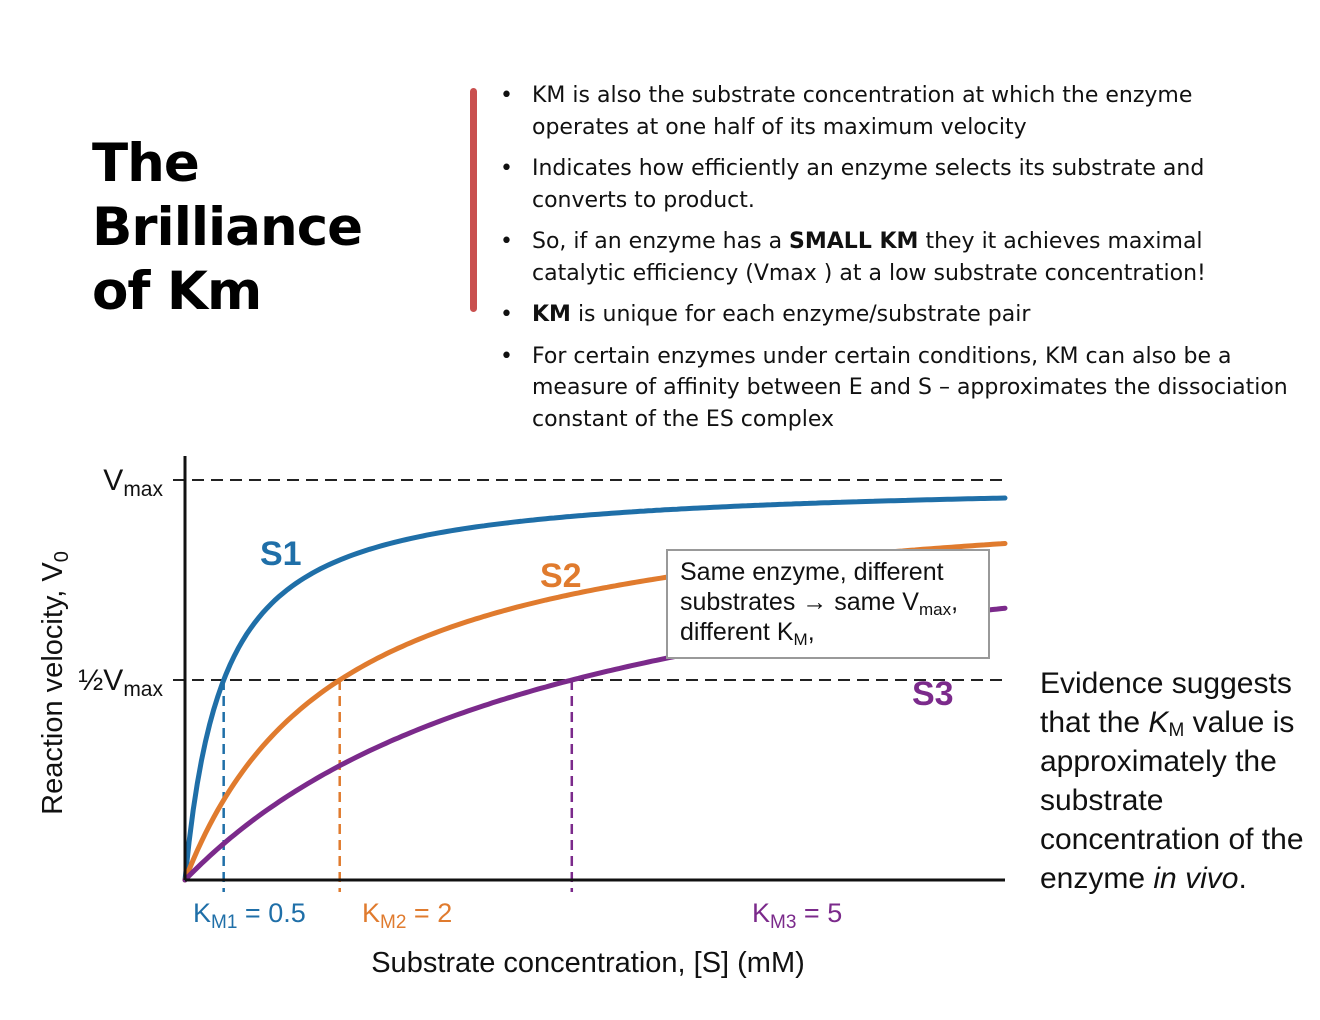 This screenshot has width=1320, height=1020. What do you see at coordinates (812, 572) in the screenshot?
I see `annotation-line-1: Same enzyme, different` at bounding box center [812, 572].